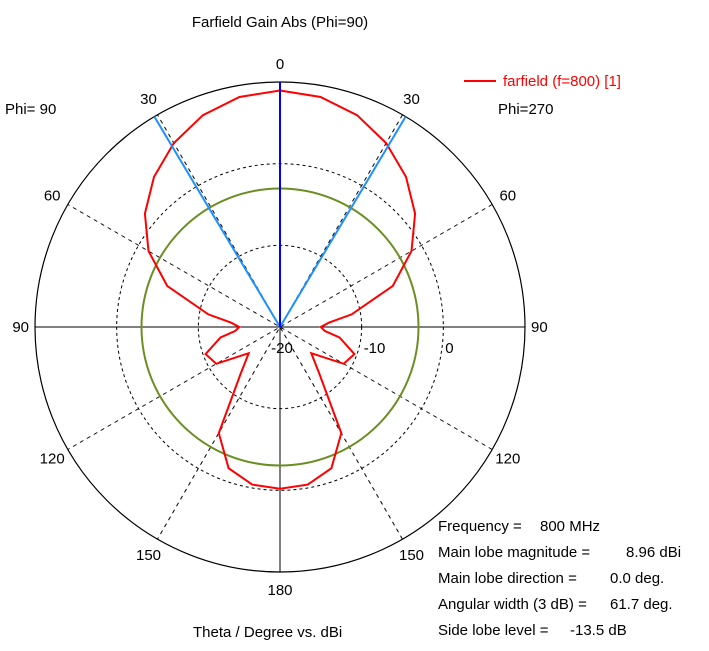  What do you see at coordinates (525, 109) in the screenshot?
I see `phi-right-label: Phi=270` at bounding box center [525, 109].